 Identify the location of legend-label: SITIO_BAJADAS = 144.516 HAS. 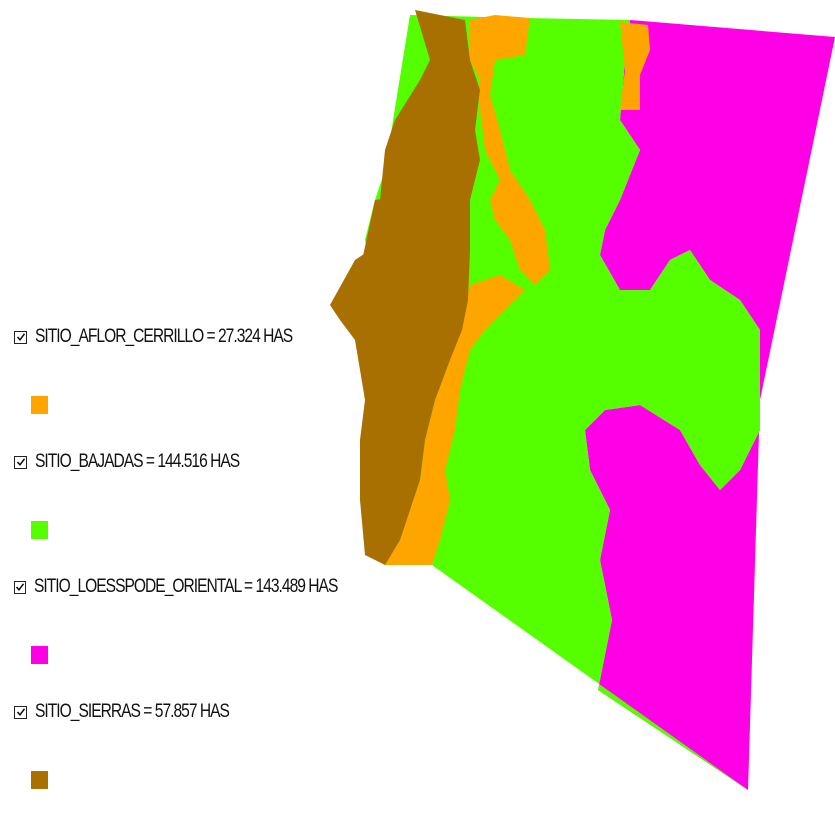
(137, 461).